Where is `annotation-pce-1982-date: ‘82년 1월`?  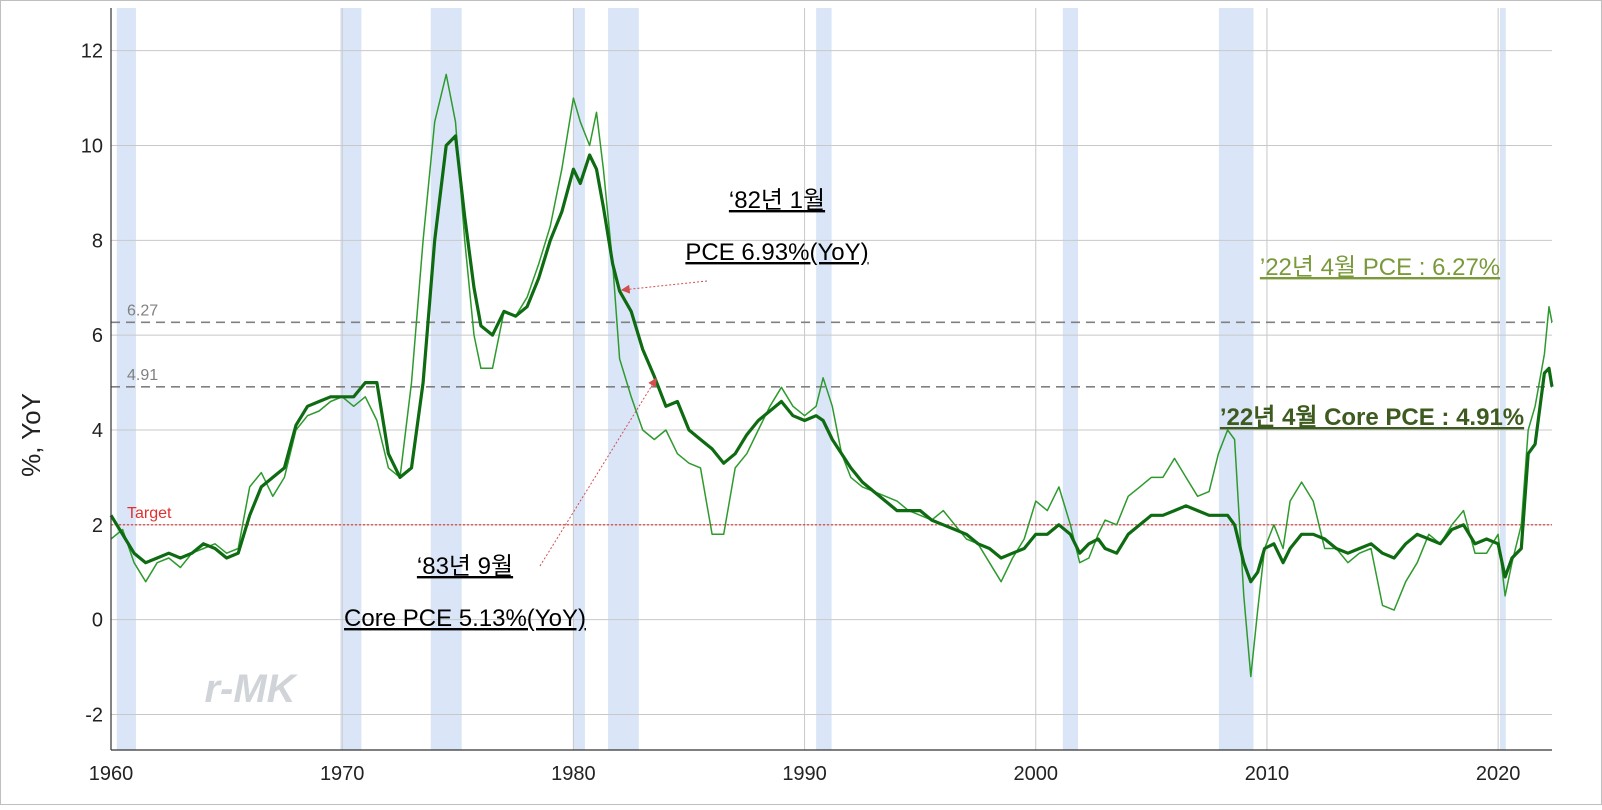 annotation-pce-1982-date: ‘82년 1월 is located at coordinates (777, 200).